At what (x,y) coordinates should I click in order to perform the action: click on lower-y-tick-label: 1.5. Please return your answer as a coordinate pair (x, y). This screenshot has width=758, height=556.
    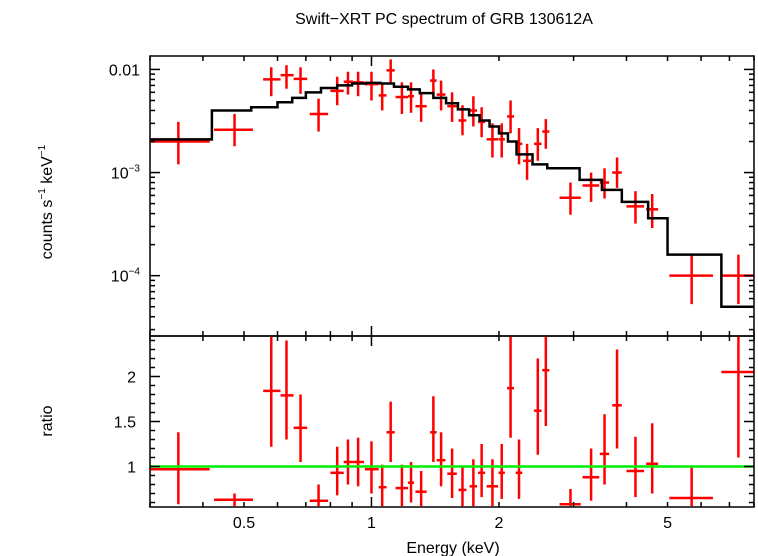
    Looking at the image, I should click on (125, 423).